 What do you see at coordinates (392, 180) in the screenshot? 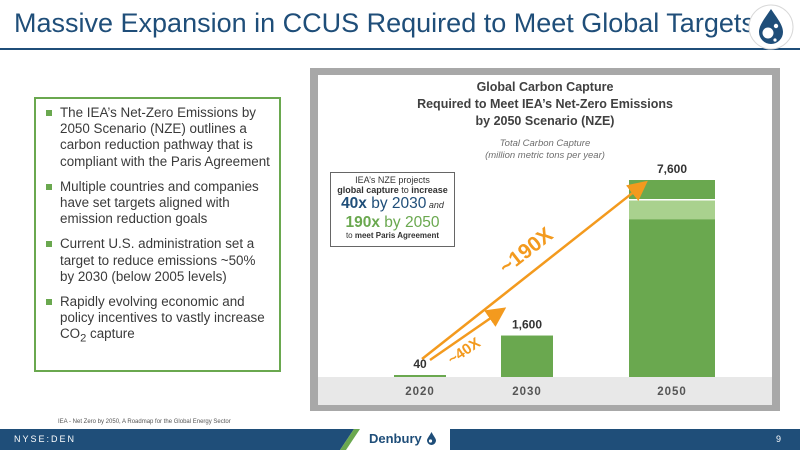
I see `callout-line-1: IEA’s NZE projects` at bounding box center [392, 180].